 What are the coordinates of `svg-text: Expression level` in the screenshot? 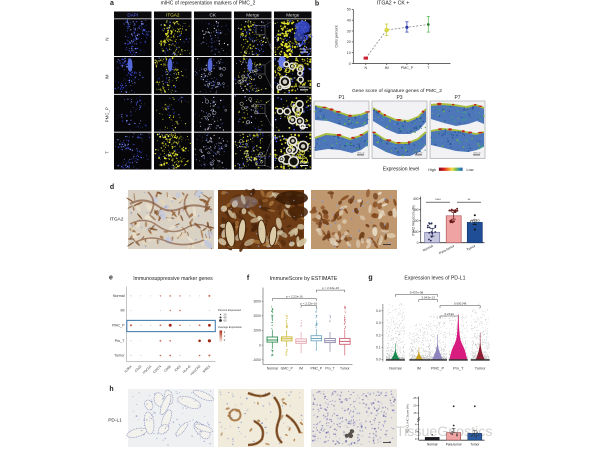 It's located at (401, 169).